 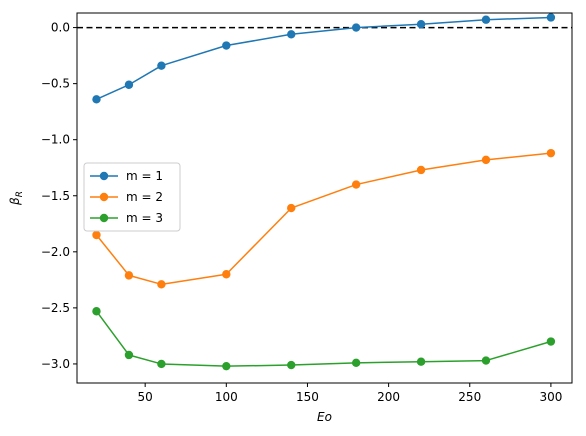 I want to click on legend-marker-m3, so click(x=104, y=218).